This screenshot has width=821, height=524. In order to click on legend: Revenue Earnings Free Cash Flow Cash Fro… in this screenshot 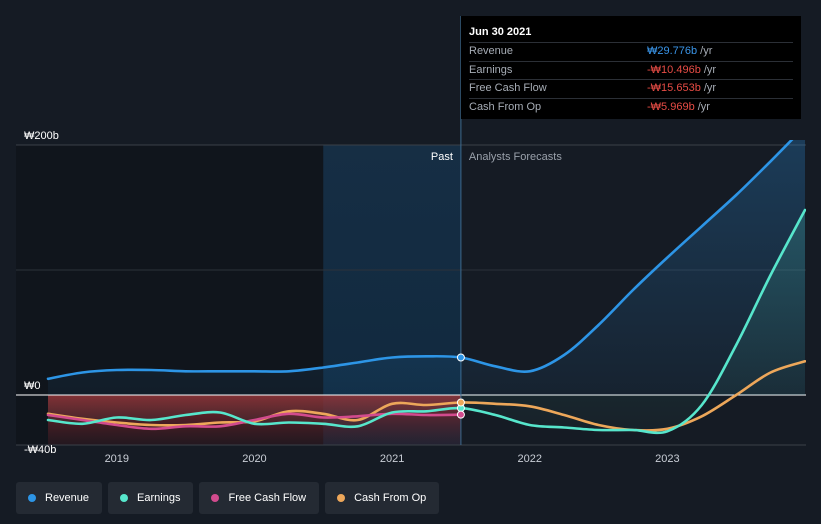, I will do `click(228, 498)`.